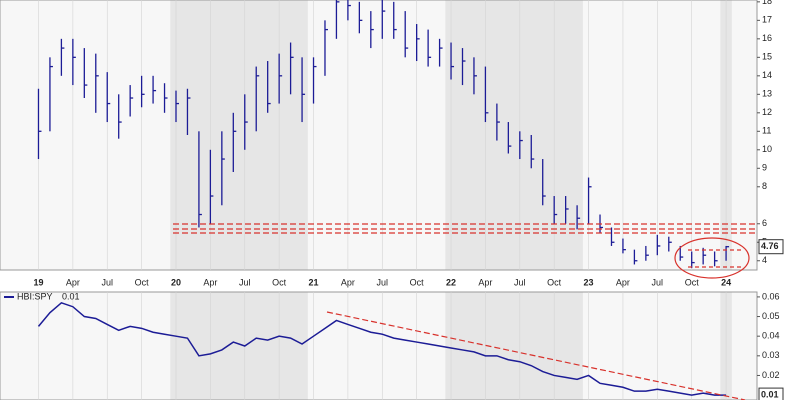  Describe the element at coordinates (35, 296) in the screenshot. I see `legend-label: HBI:SPY` at that location.